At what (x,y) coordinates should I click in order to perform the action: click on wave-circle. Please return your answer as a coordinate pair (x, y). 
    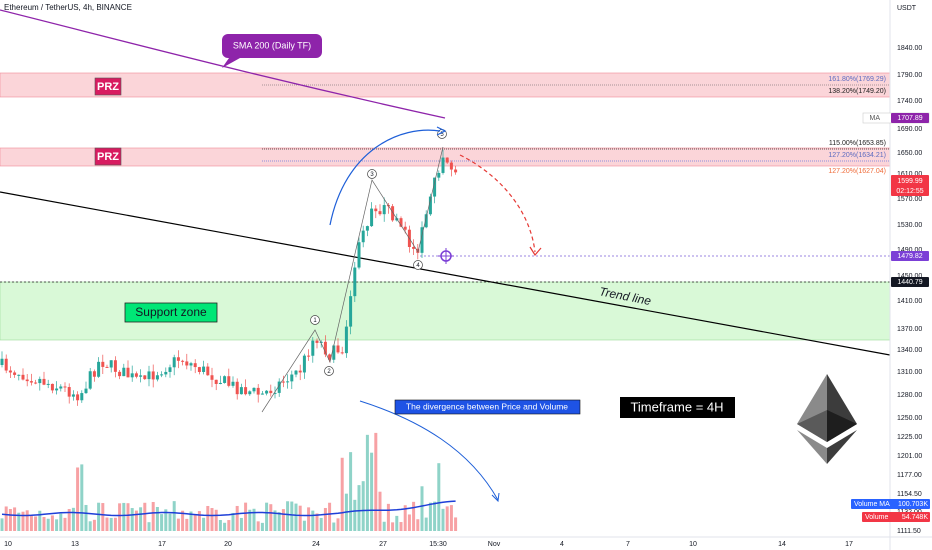
    Looking at the image, I should click on (329, 371).